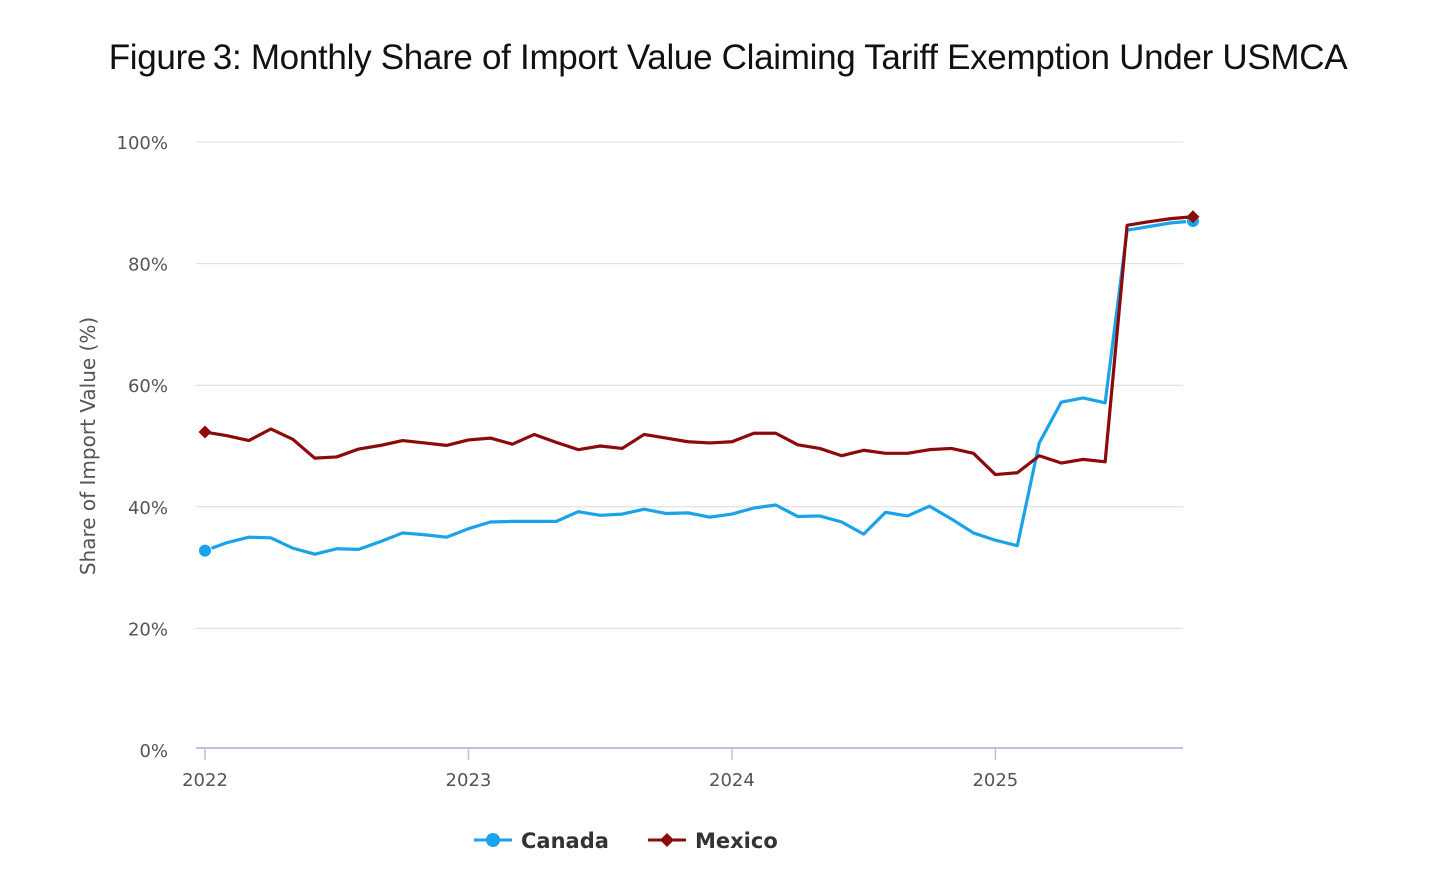 The height and width of the screenshot is (869, 1456). I want to click on x-tick-label: 2025, so click(995, 780).